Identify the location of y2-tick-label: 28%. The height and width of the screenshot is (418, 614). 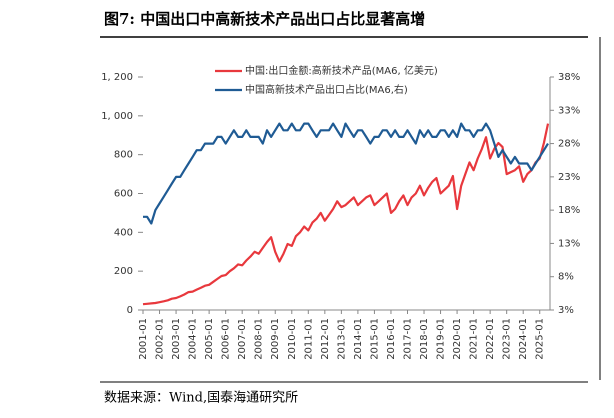
(569, 144).